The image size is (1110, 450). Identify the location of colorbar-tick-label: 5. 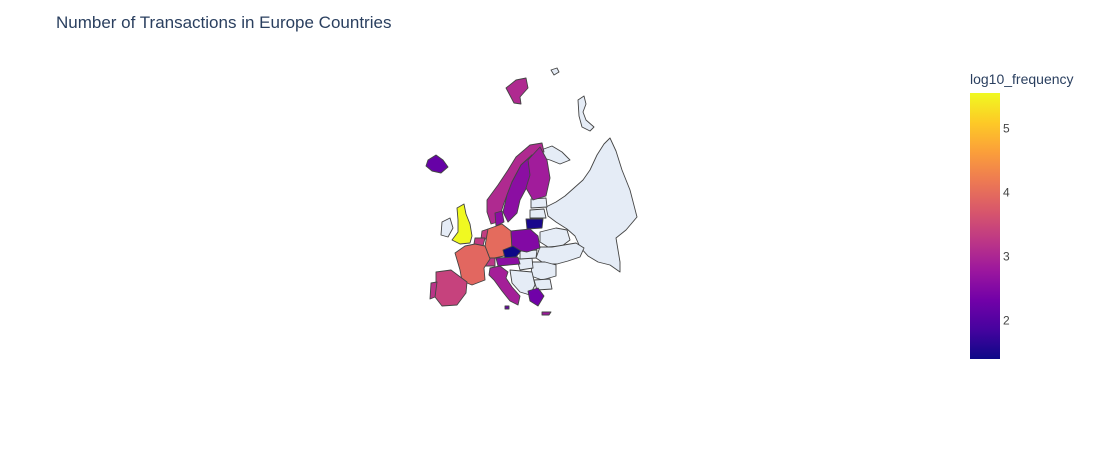
(1006, 128).